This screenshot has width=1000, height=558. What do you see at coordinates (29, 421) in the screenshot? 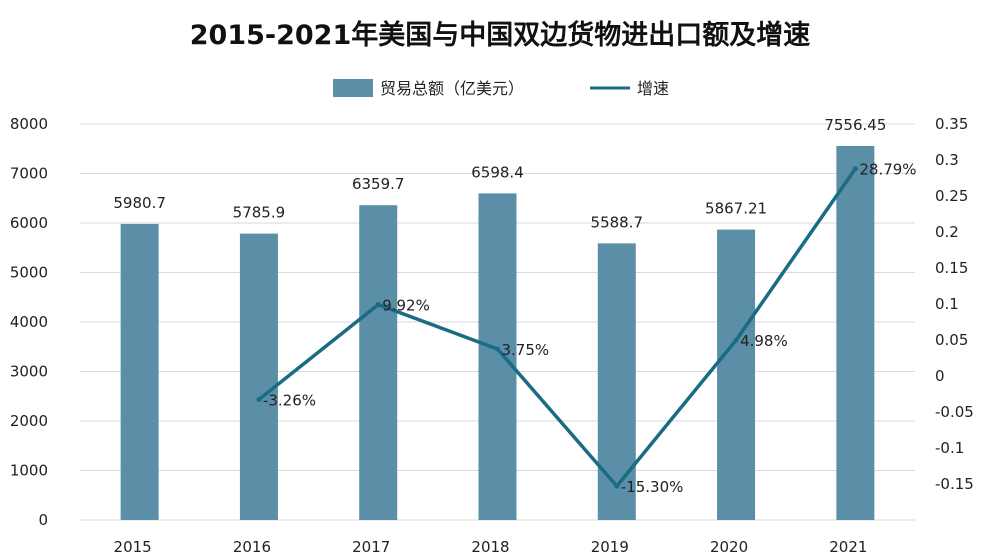
I see `y-left-tick-label: 2000` at bounding box center [29, 421].